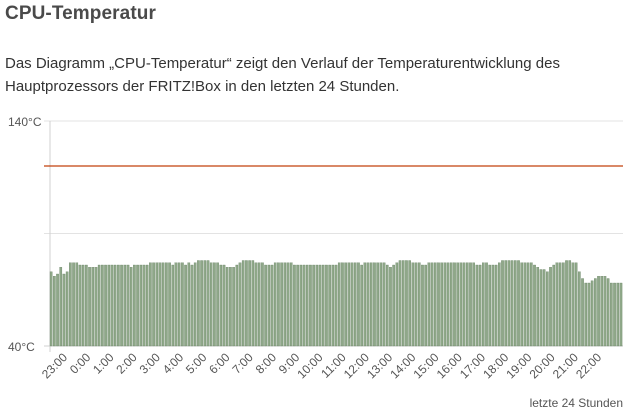 This screenshot has height=412, width=631. What do you see at coordinates (173, 363) in the screenshot?
I see `x-tick-label: 4:00` at bounding box center [173, 363].